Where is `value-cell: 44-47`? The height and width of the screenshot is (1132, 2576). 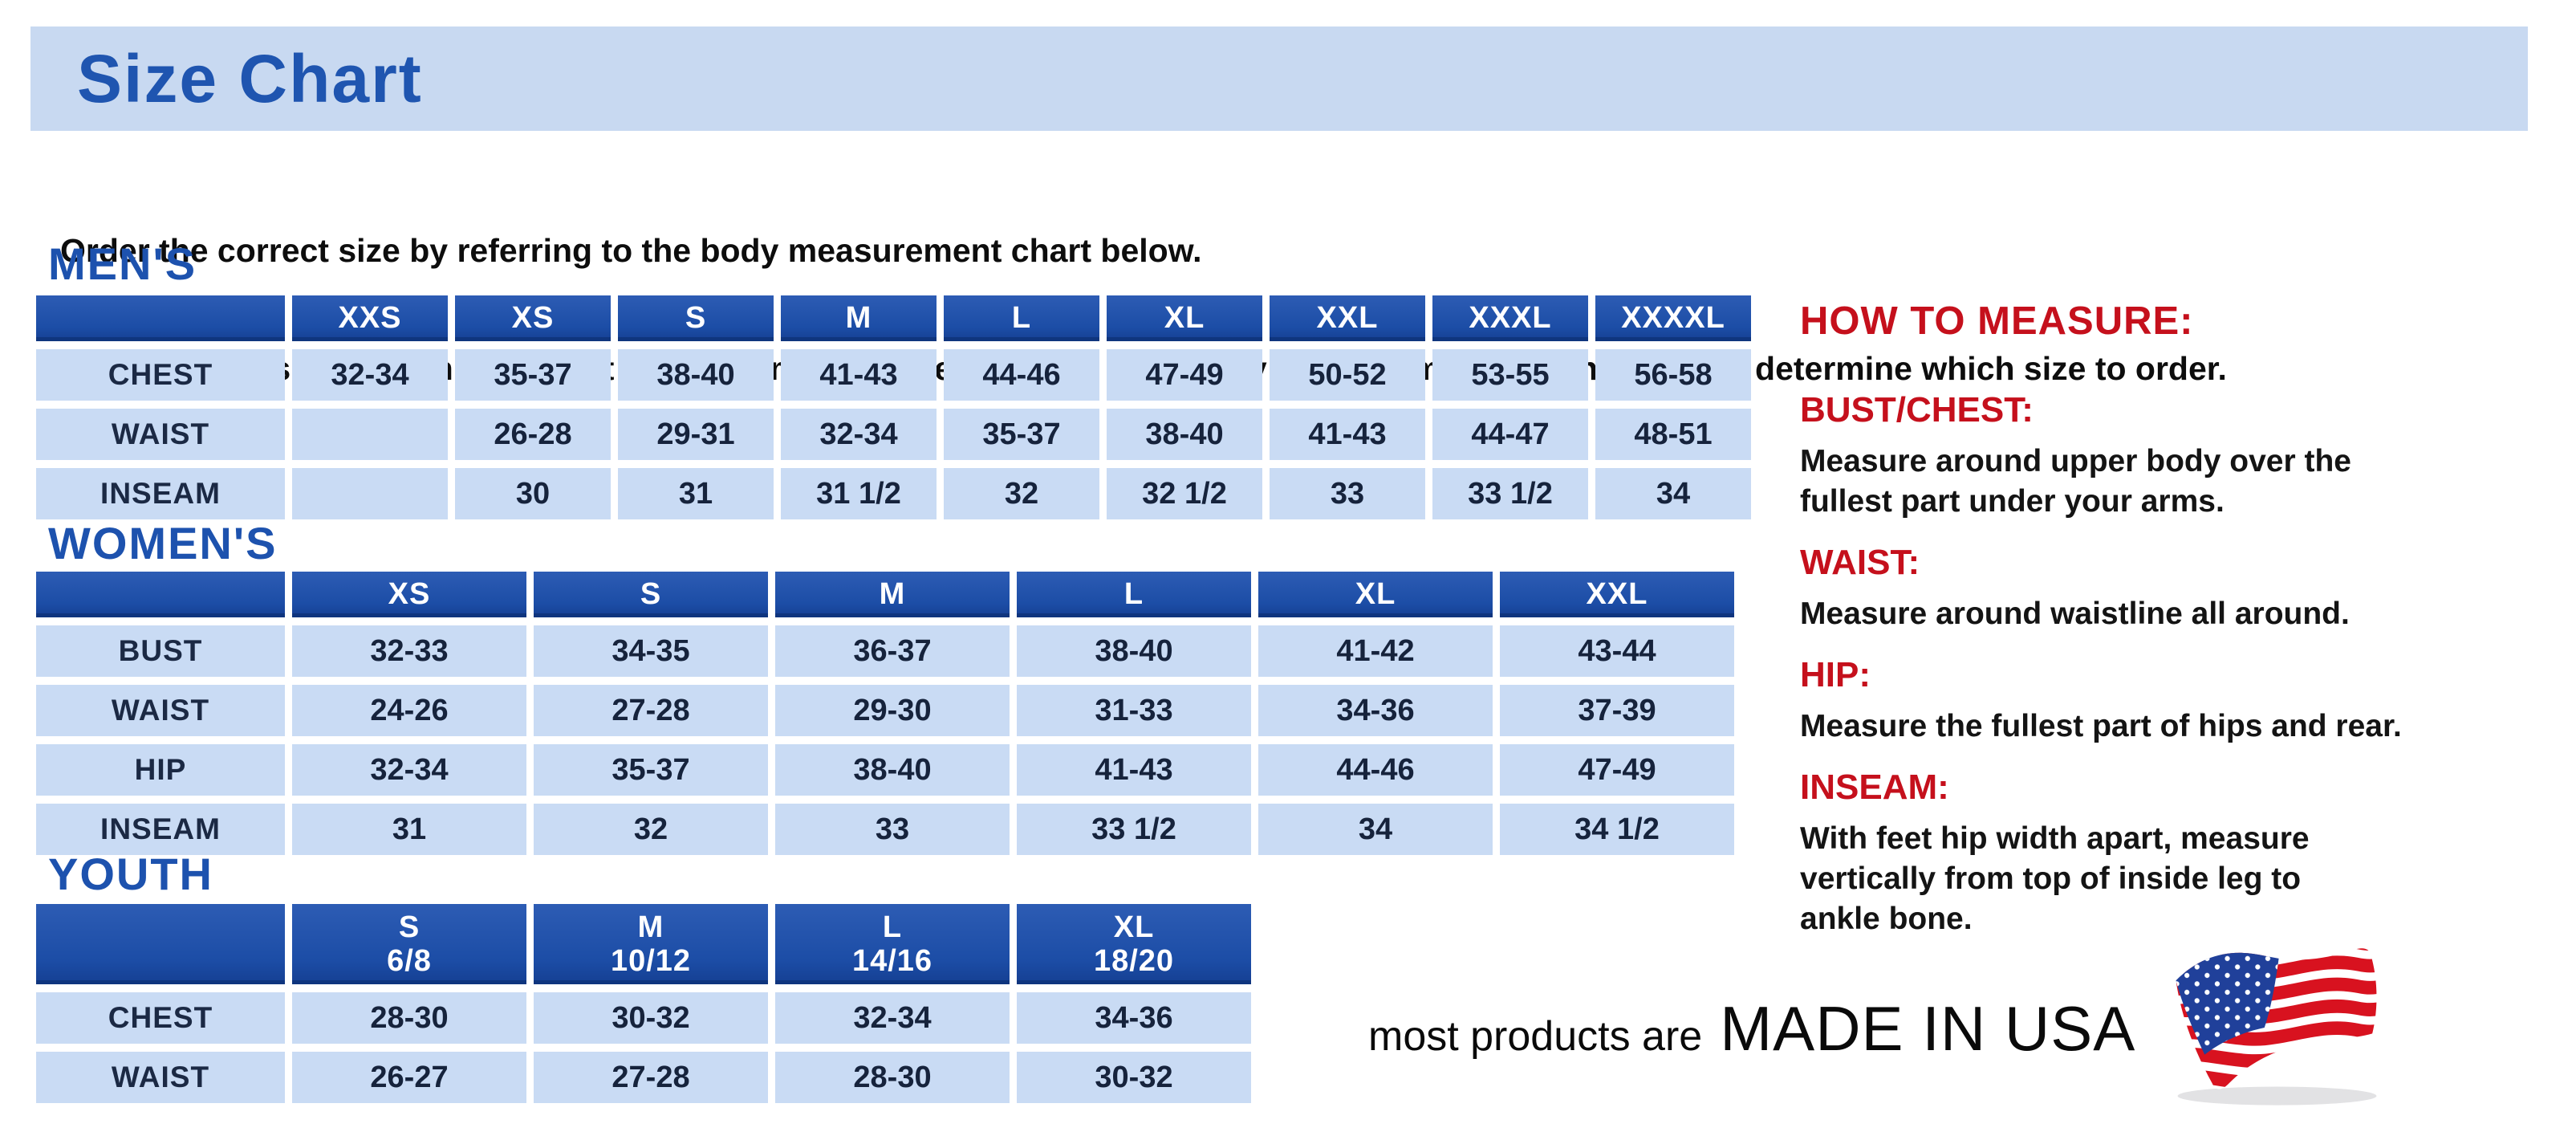
value-cell: 44-47 is located at coordinates (1510, 434).